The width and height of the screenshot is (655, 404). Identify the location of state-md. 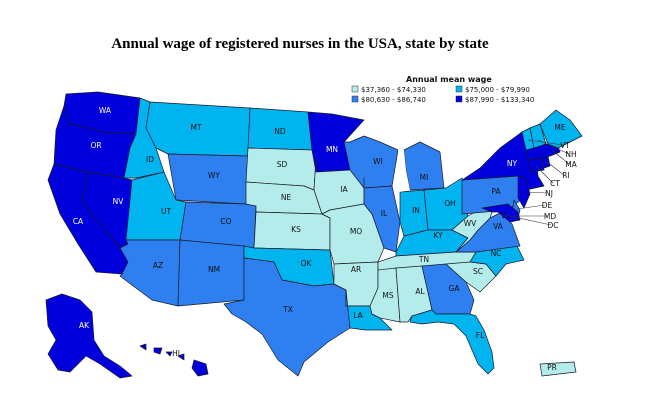
(501, 213).